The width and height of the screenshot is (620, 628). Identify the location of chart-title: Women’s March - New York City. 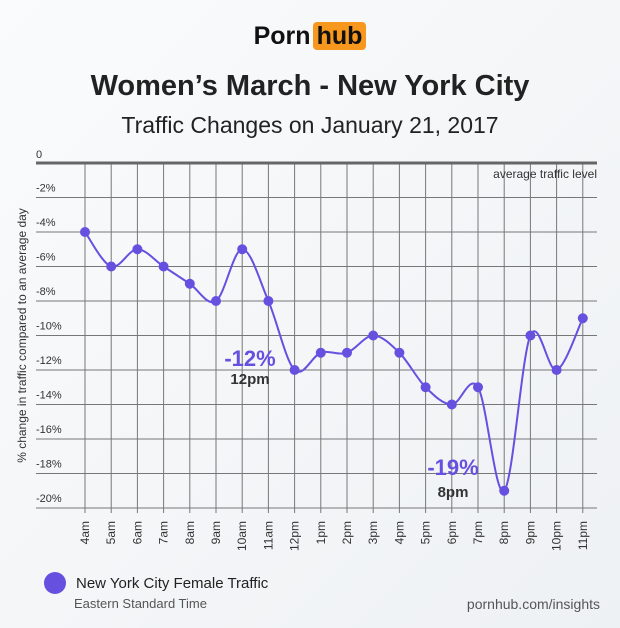
(310, 86).